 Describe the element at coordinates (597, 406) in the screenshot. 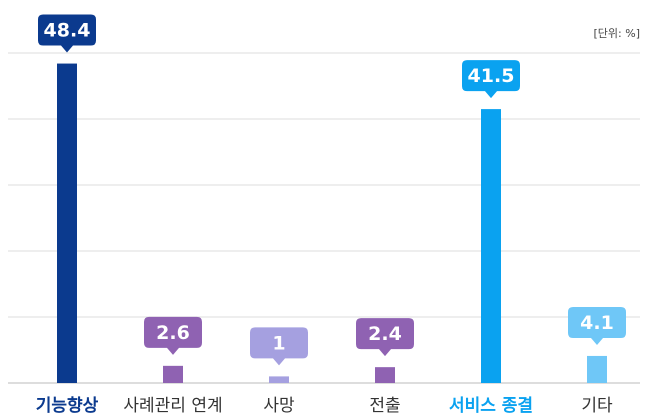

I see `x-tick-label: 기타` at that location.